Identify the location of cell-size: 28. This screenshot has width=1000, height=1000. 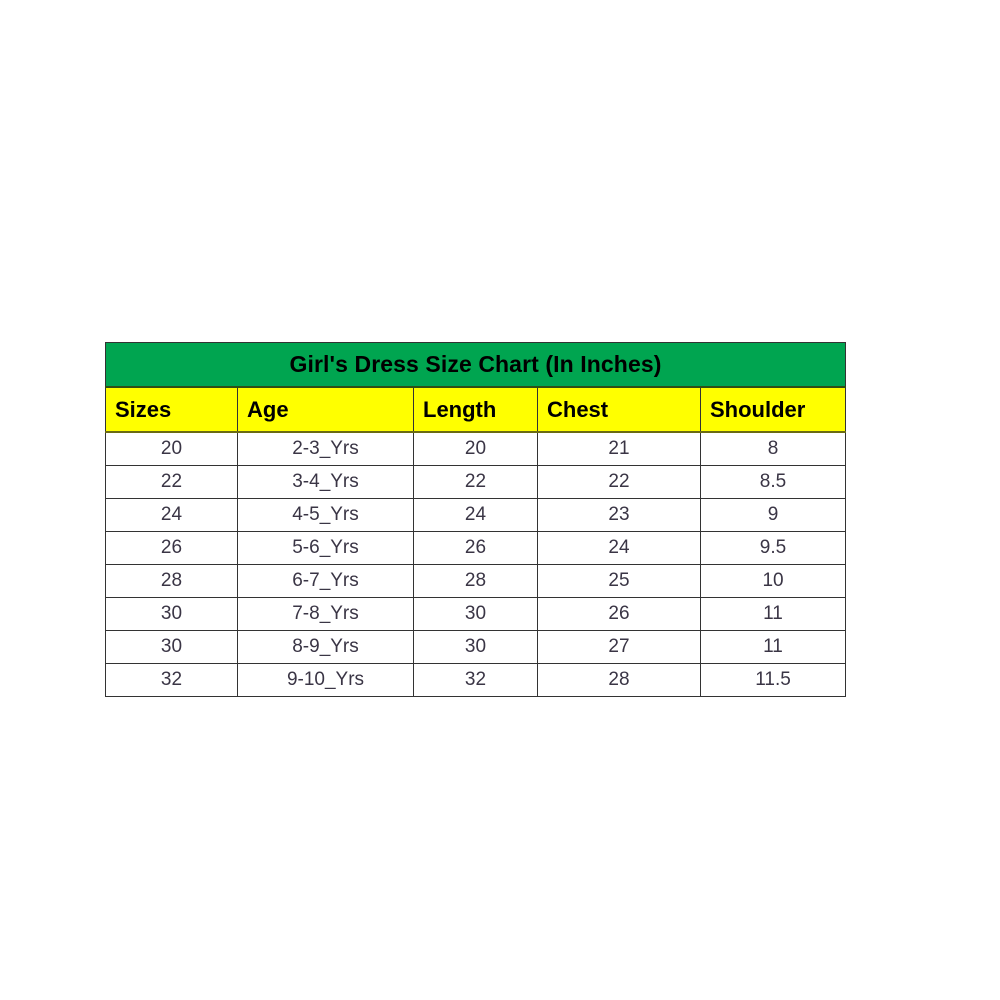
(171, 581).